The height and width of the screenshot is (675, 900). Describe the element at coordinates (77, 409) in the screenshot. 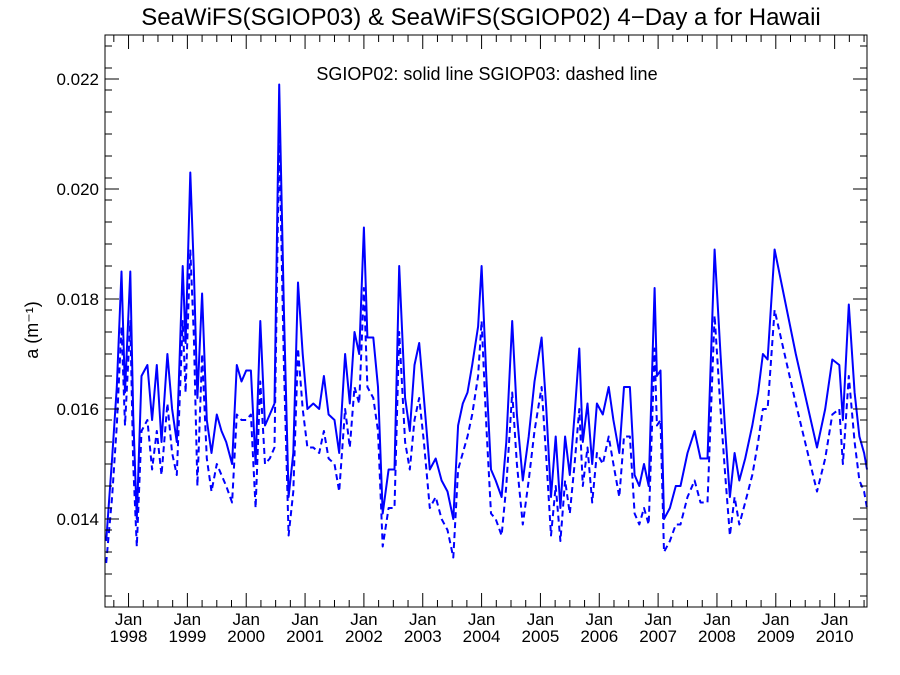

I see `y-tick-label: 0.016` at that location.